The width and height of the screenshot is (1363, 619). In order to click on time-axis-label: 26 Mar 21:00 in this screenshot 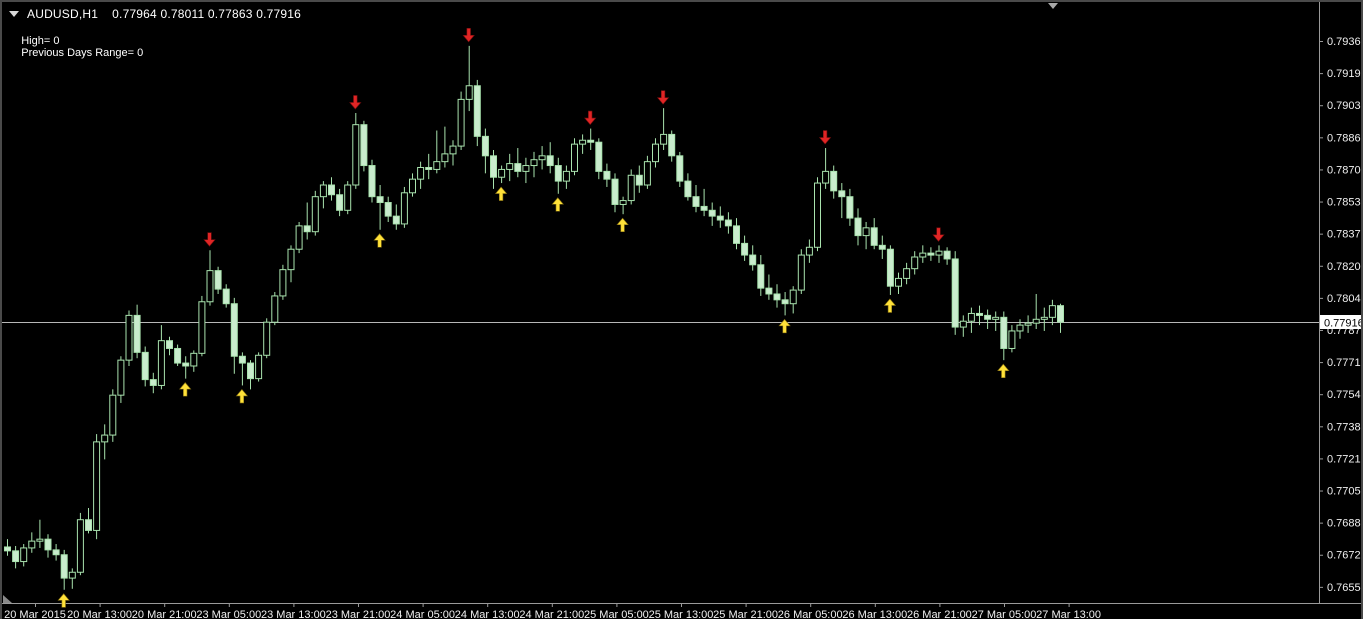, I will do `click(939, 614)`.